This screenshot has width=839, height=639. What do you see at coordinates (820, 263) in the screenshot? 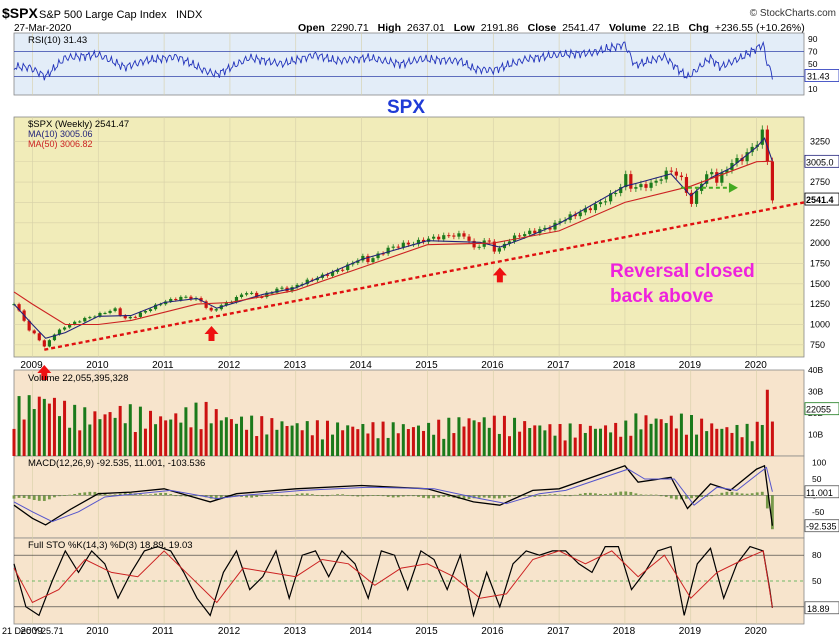
I see `price-tick-label: 1750` at bounding box center [820, 263].